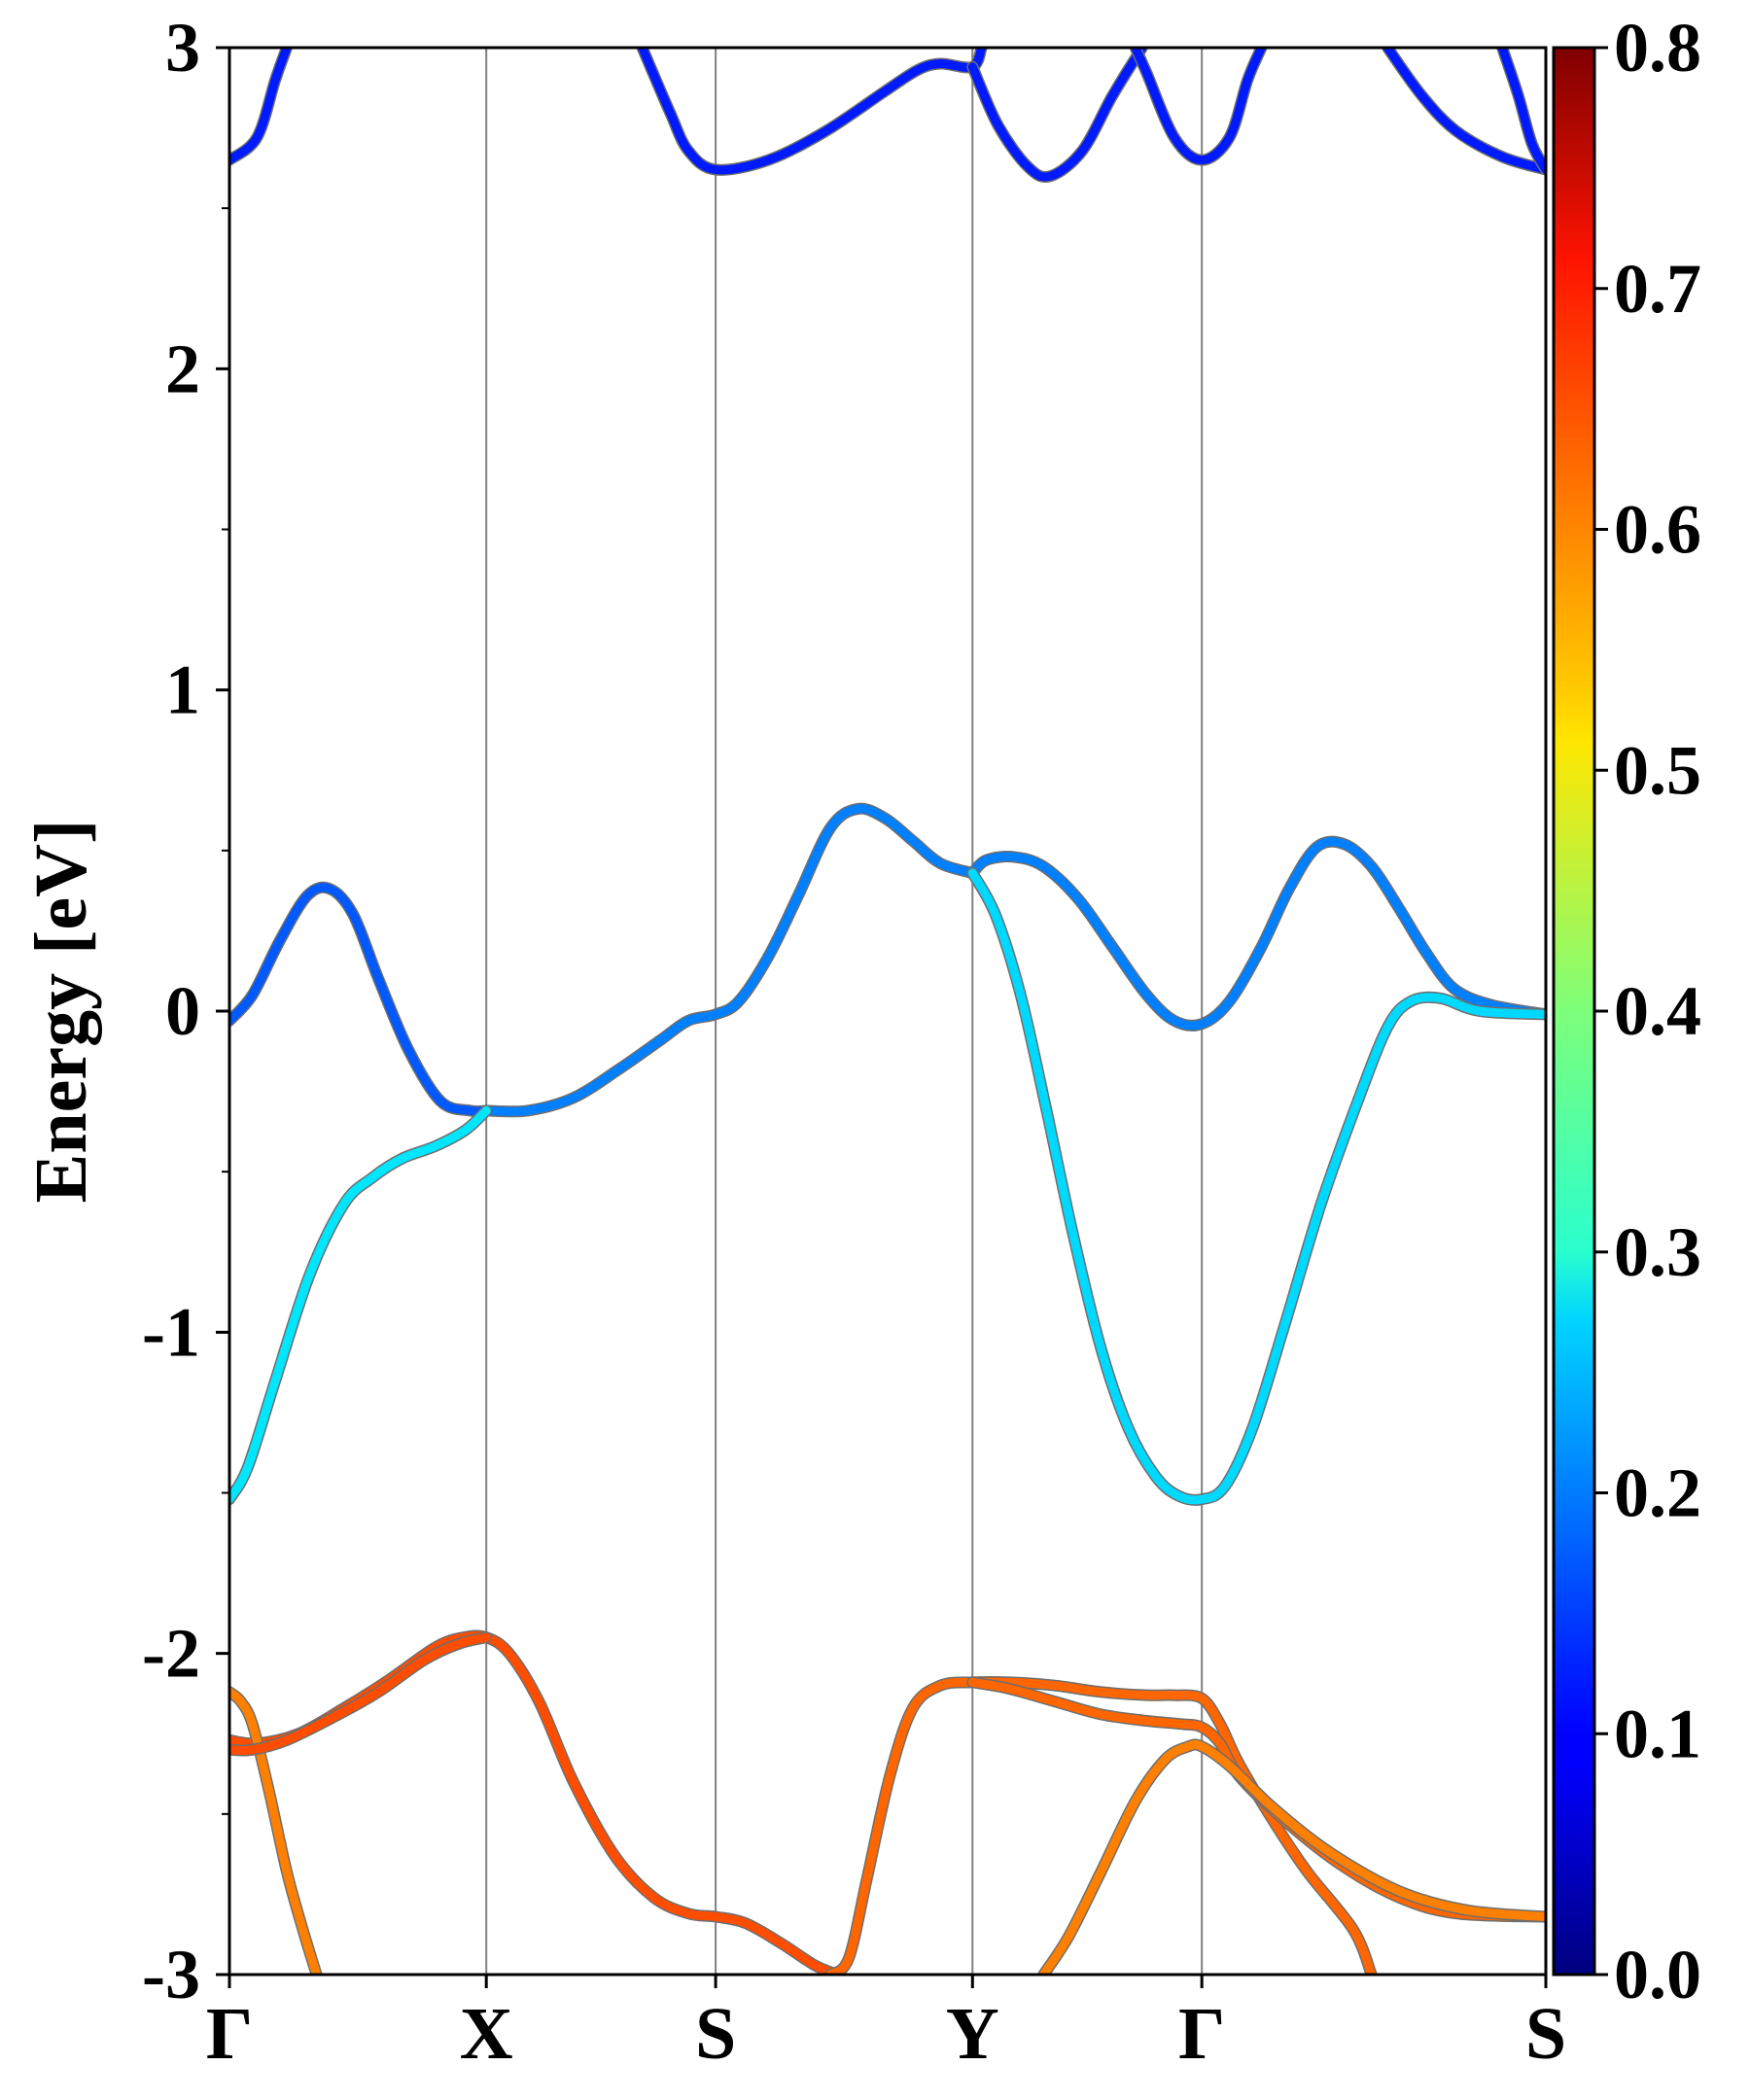 This screenshot has width=1750, height=2100. I want to click on colorbar, so click(1574, 1011).